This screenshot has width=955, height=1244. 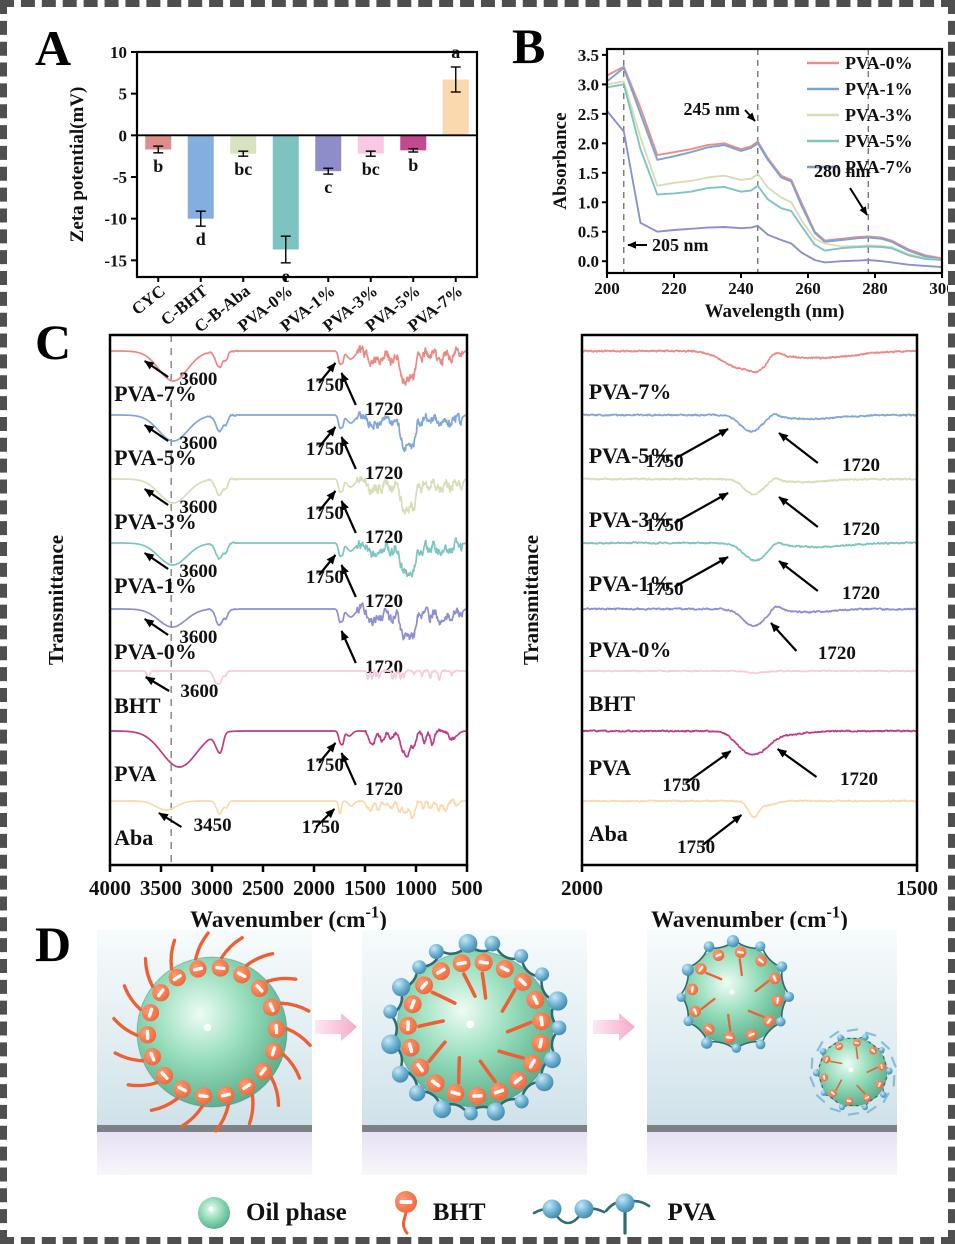 I want to click on legend-label-oil-phase: Oil phase, so click(x=296, y=1212).